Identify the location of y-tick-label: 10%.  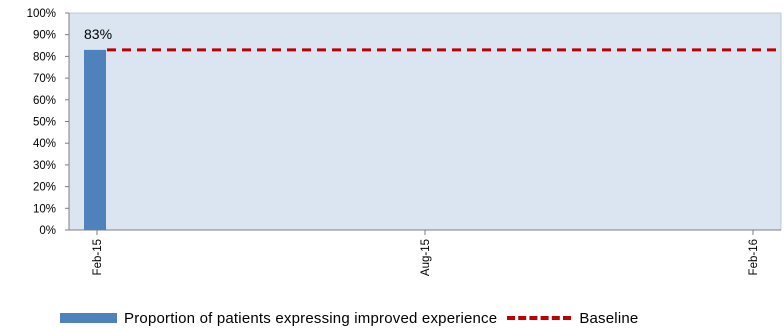
(44, 209).